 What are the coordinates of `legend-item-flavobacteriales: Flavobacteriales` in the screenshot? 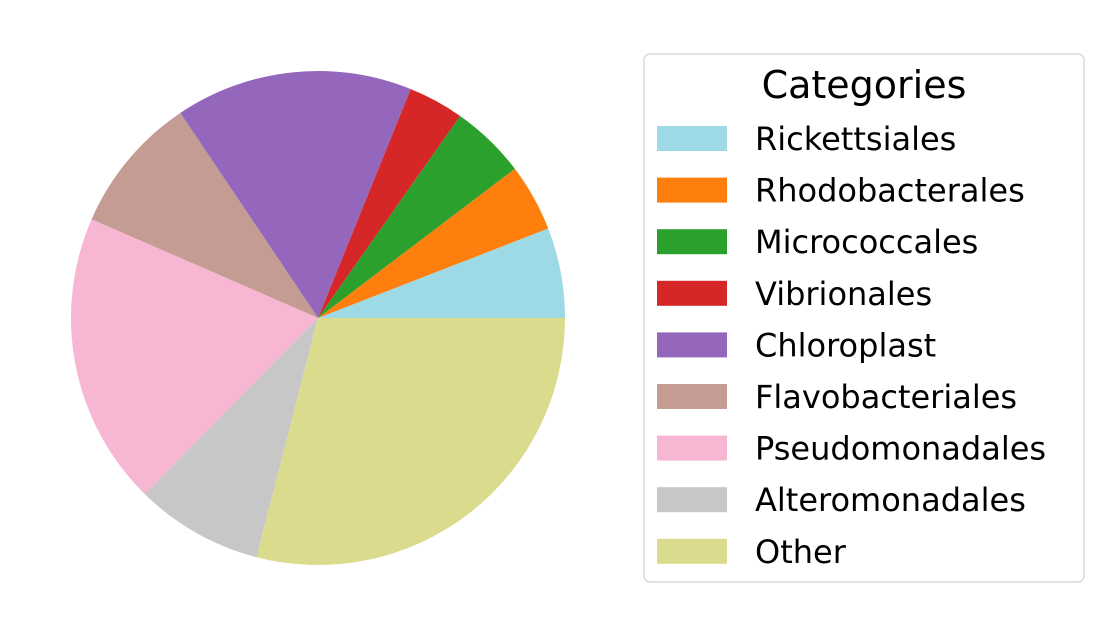 It's located at (837, 397).